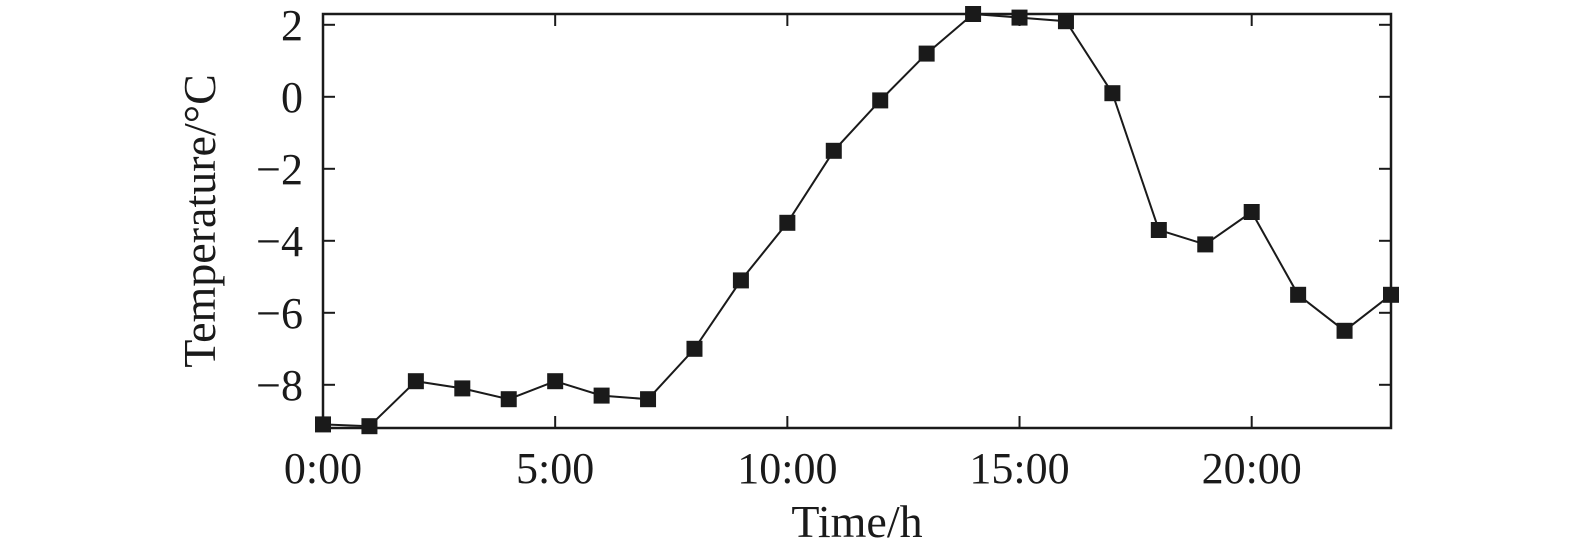 The width and height of the screenshot is (1575, 555). I want to click on y-tick-label: −6, so click(279, 313).